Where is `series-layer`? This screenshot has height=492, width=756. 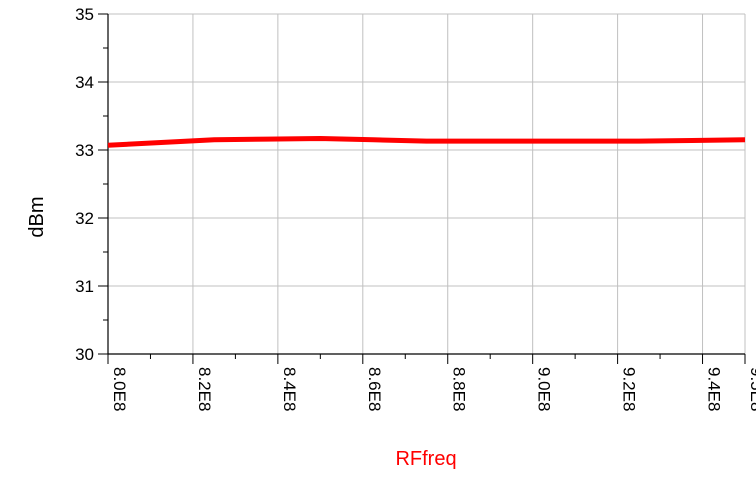 series-layer is located at coordinates (426, 141).